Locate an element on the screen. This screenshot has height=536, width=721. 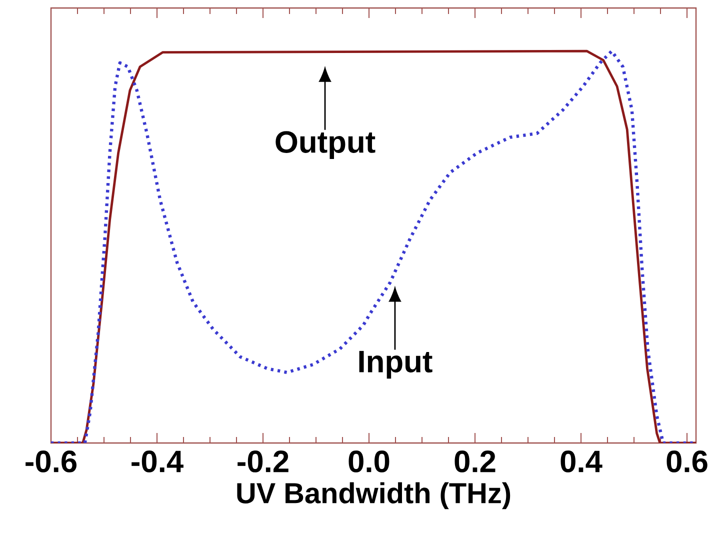
x-tick-label: -0.4 is located at coordinates (158, 461).